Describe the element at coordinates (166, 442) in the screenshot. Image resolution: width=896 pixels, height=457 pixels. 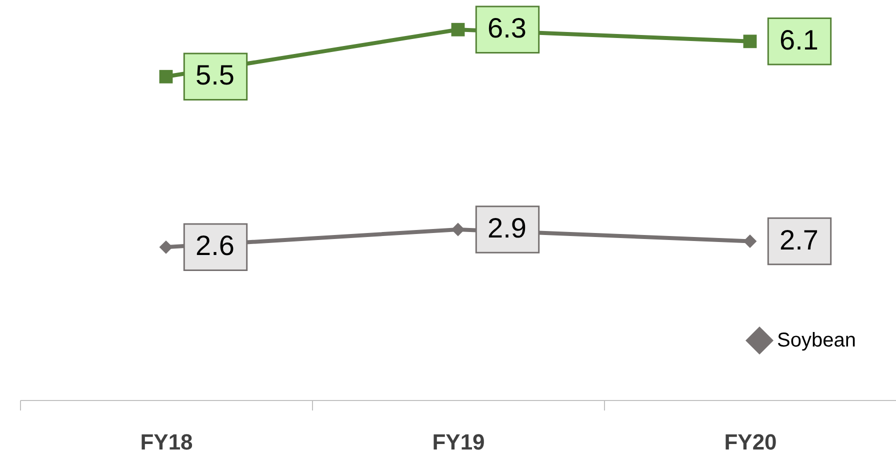
I see `x-tick-label: FY18` at that location.